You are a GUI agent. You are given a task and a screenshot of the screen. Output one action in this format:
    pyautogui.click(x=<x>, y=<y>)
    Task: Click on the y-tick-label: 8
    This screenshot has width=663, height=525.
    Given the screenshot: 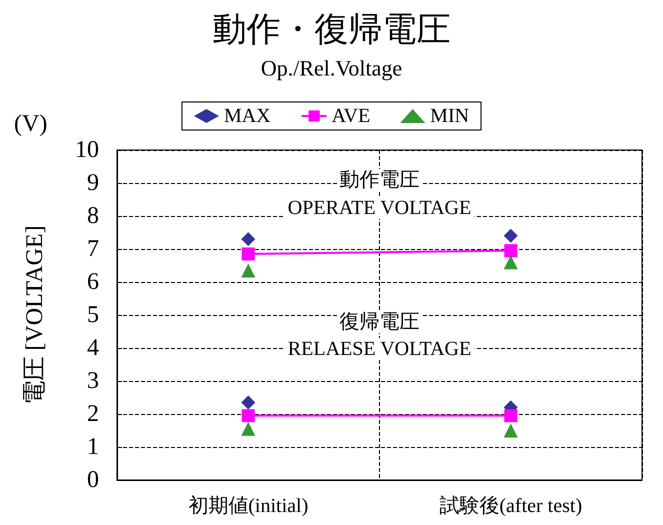 What is the action you would take?
    pyautogui.click(x=93, y=216)
    